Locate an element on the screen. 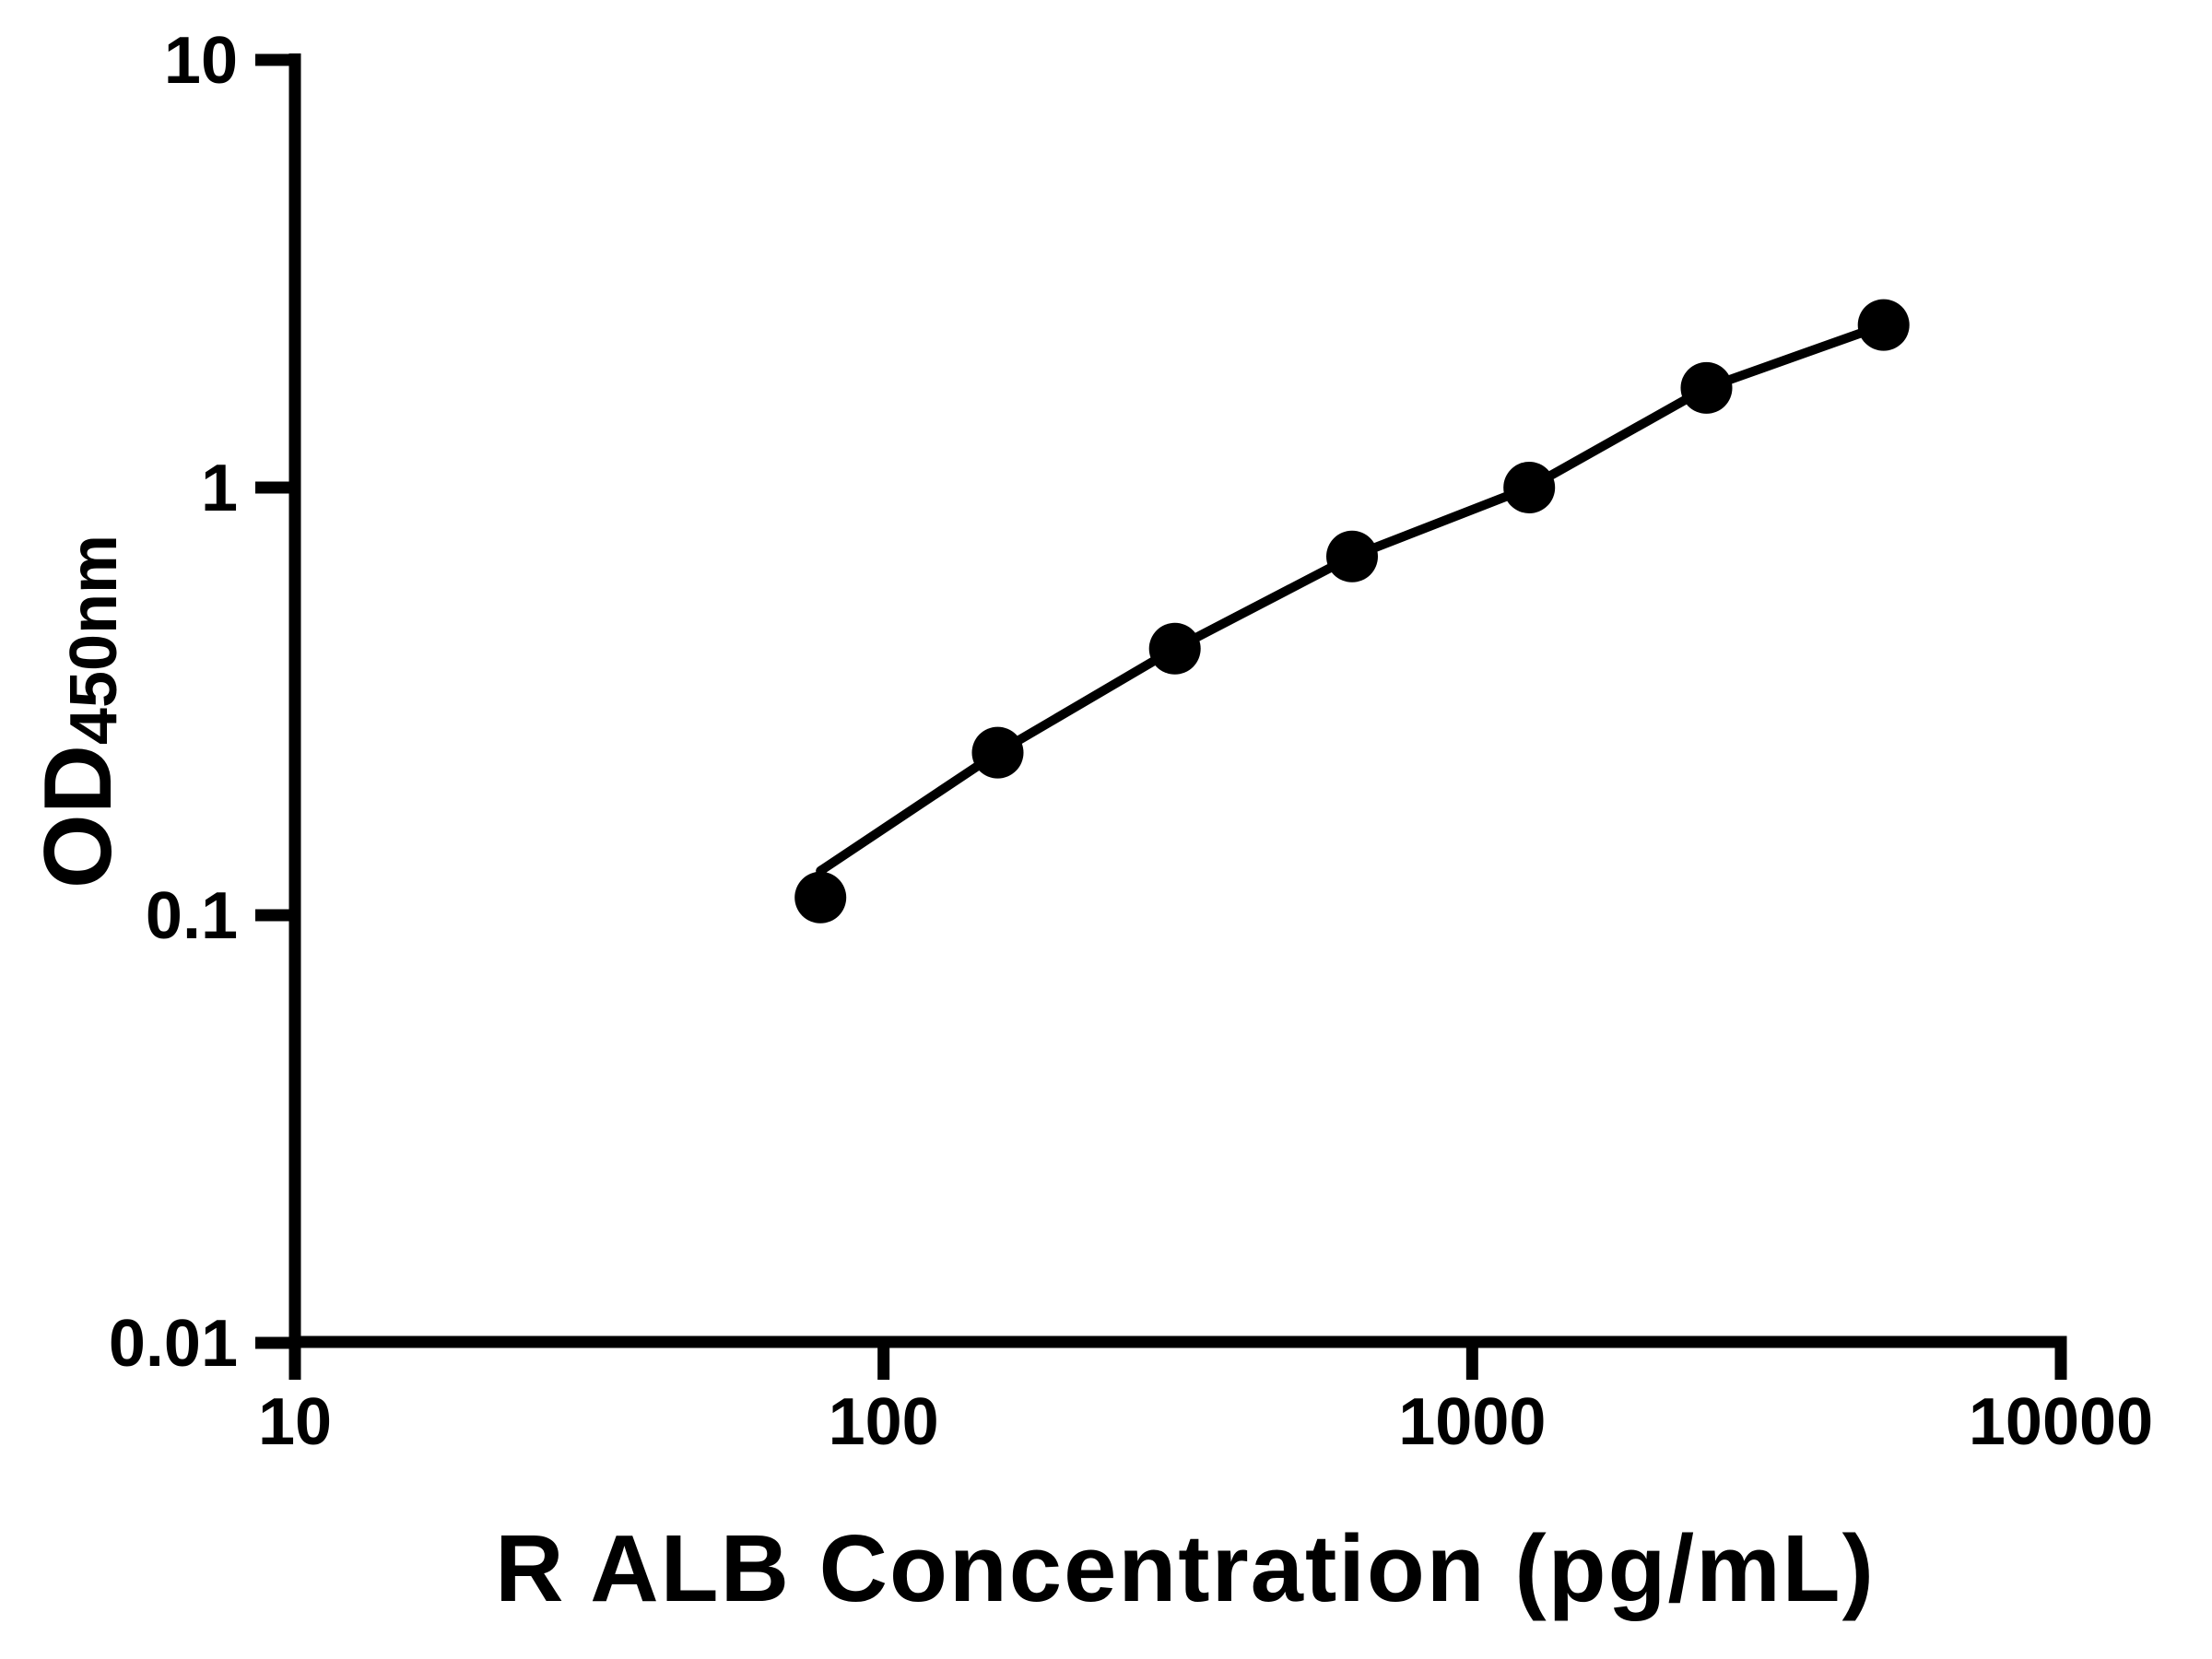  y-axis-title: OD450nm is located at coordinates (78, 711).